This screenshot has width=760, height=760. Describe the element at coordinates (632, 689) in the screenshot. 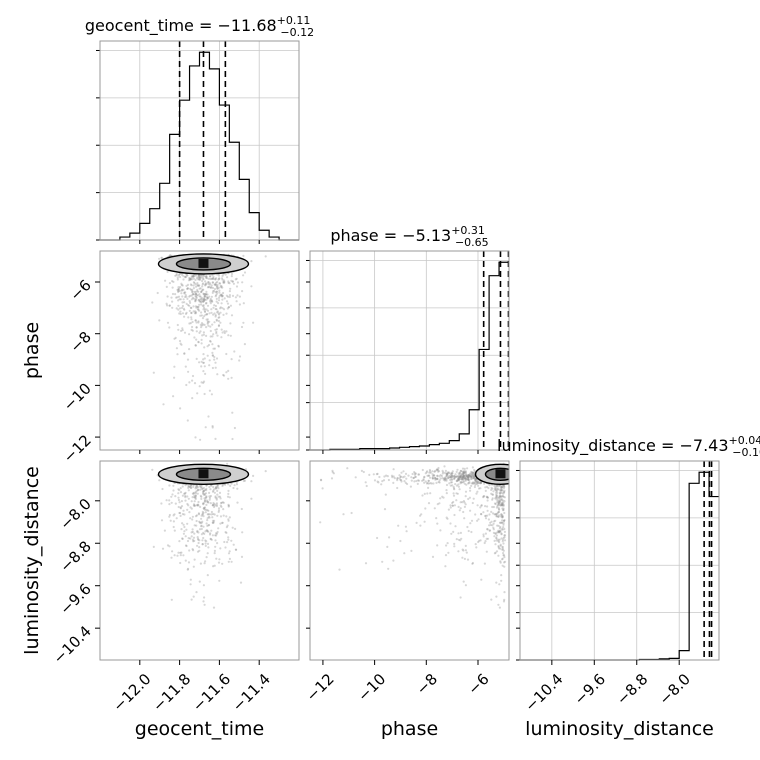

I see `x-tick-label: −8.8` at that location.